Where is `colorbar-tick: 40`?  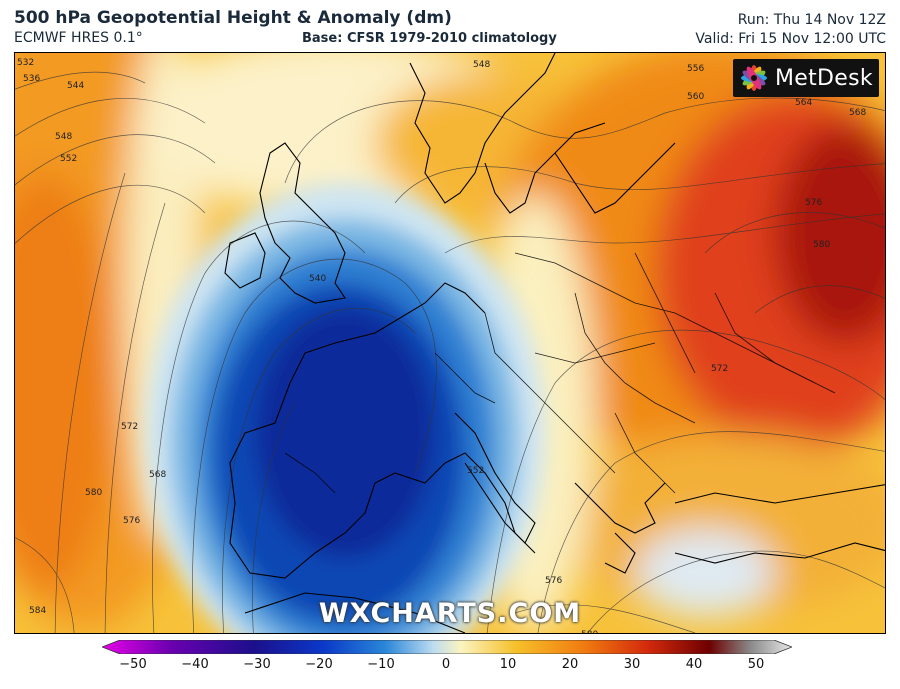
colorbar-tick: 40 is located at coordinates (694, 664).